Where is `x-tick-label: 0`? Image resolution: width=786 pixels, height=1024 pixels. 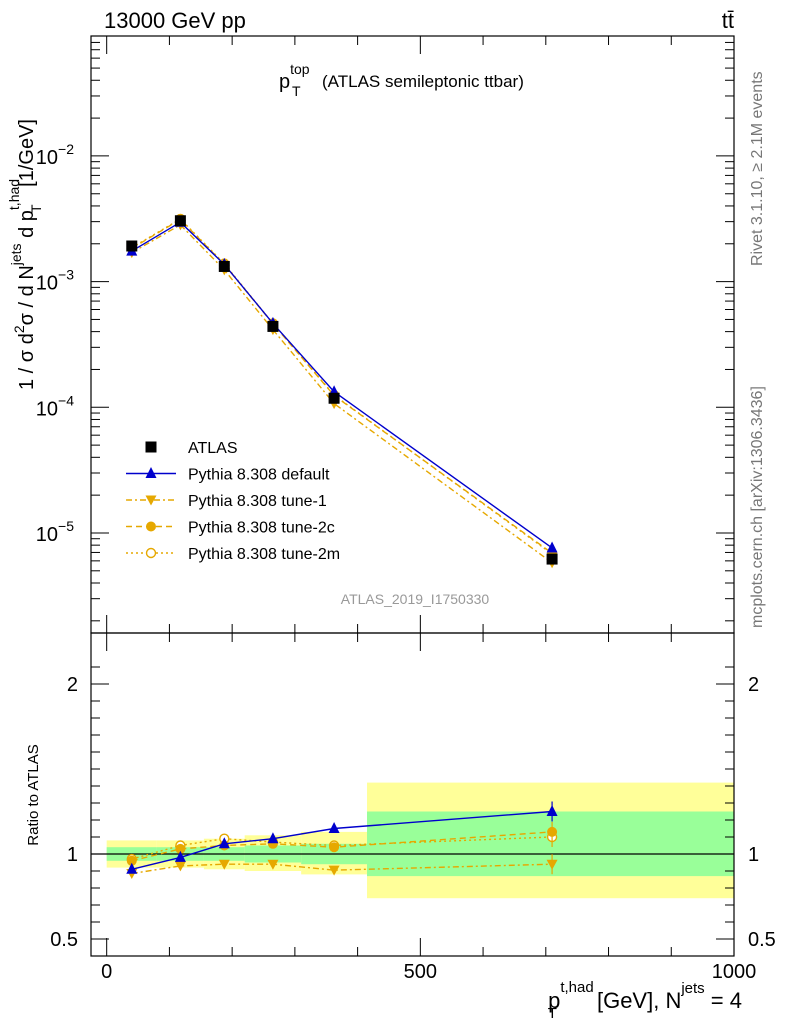
x-tick-label: 0 is located at coordinates (106, 972).